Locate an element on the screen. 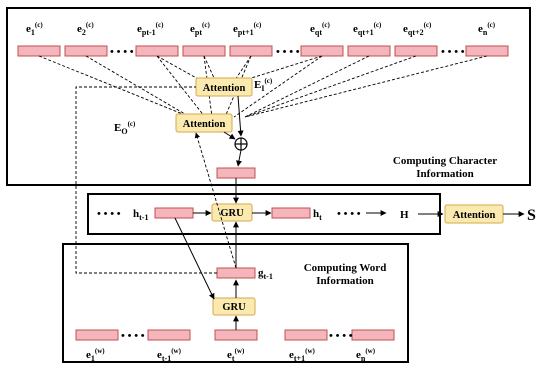 This screenshot has width=542, height=370. g-prev-vector is located at coordinates (236, 273).